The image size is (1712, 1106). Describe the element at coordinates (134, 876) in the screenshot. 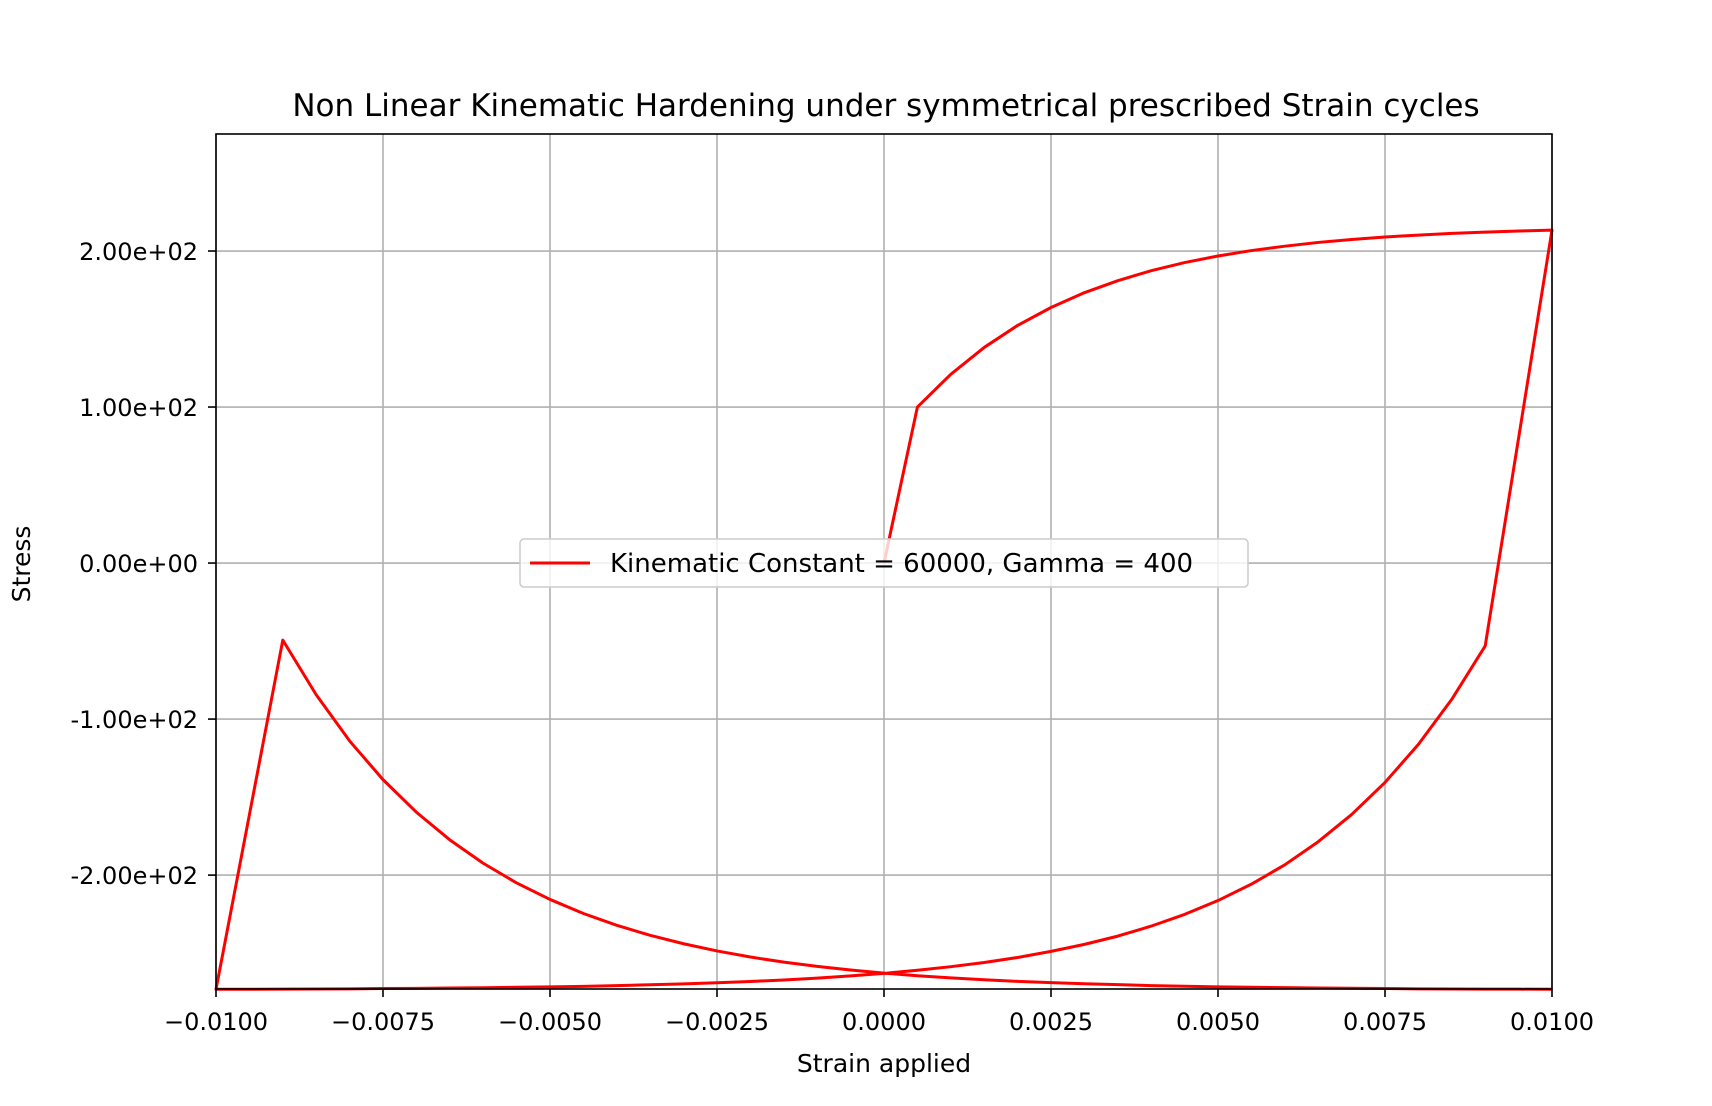

I see `y-tick-label: -2.00e+02` at that location.